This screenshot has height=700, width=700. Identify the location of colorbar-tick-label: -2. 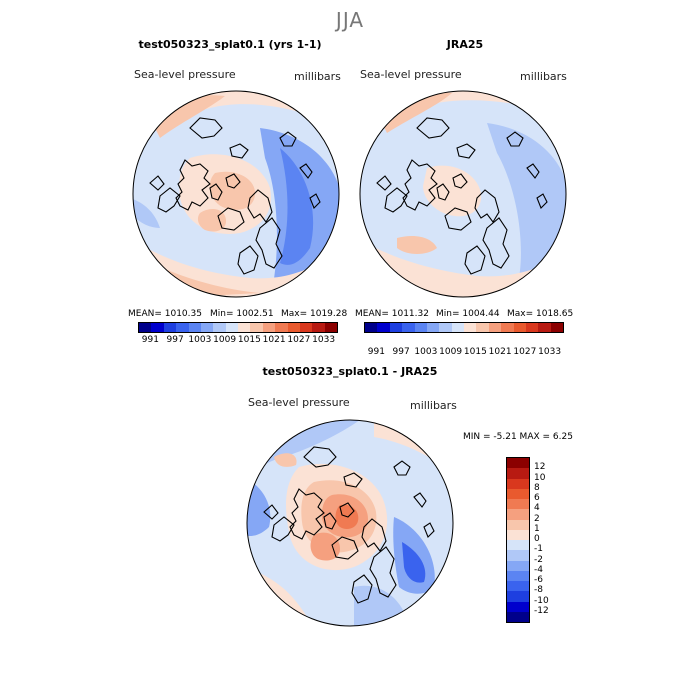
(538, 559).